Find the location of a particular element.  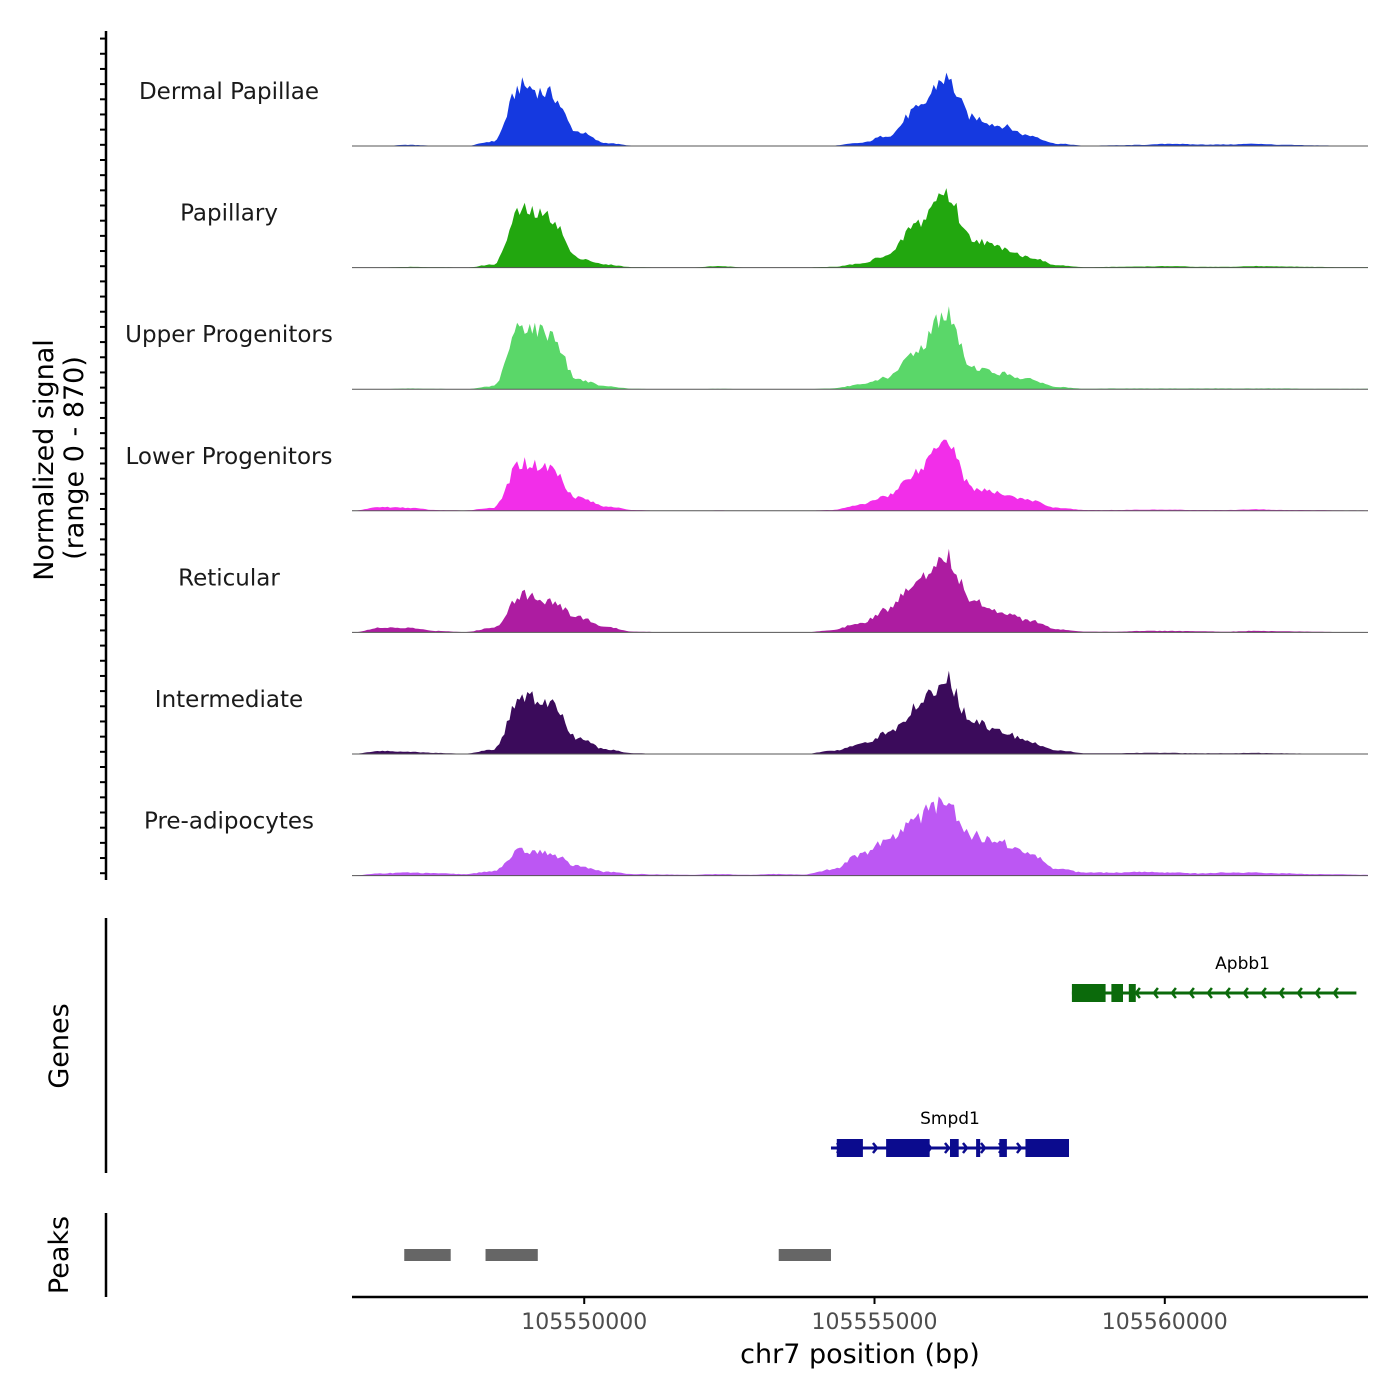

track-label: Reticular is located at coordinates (229, 578).